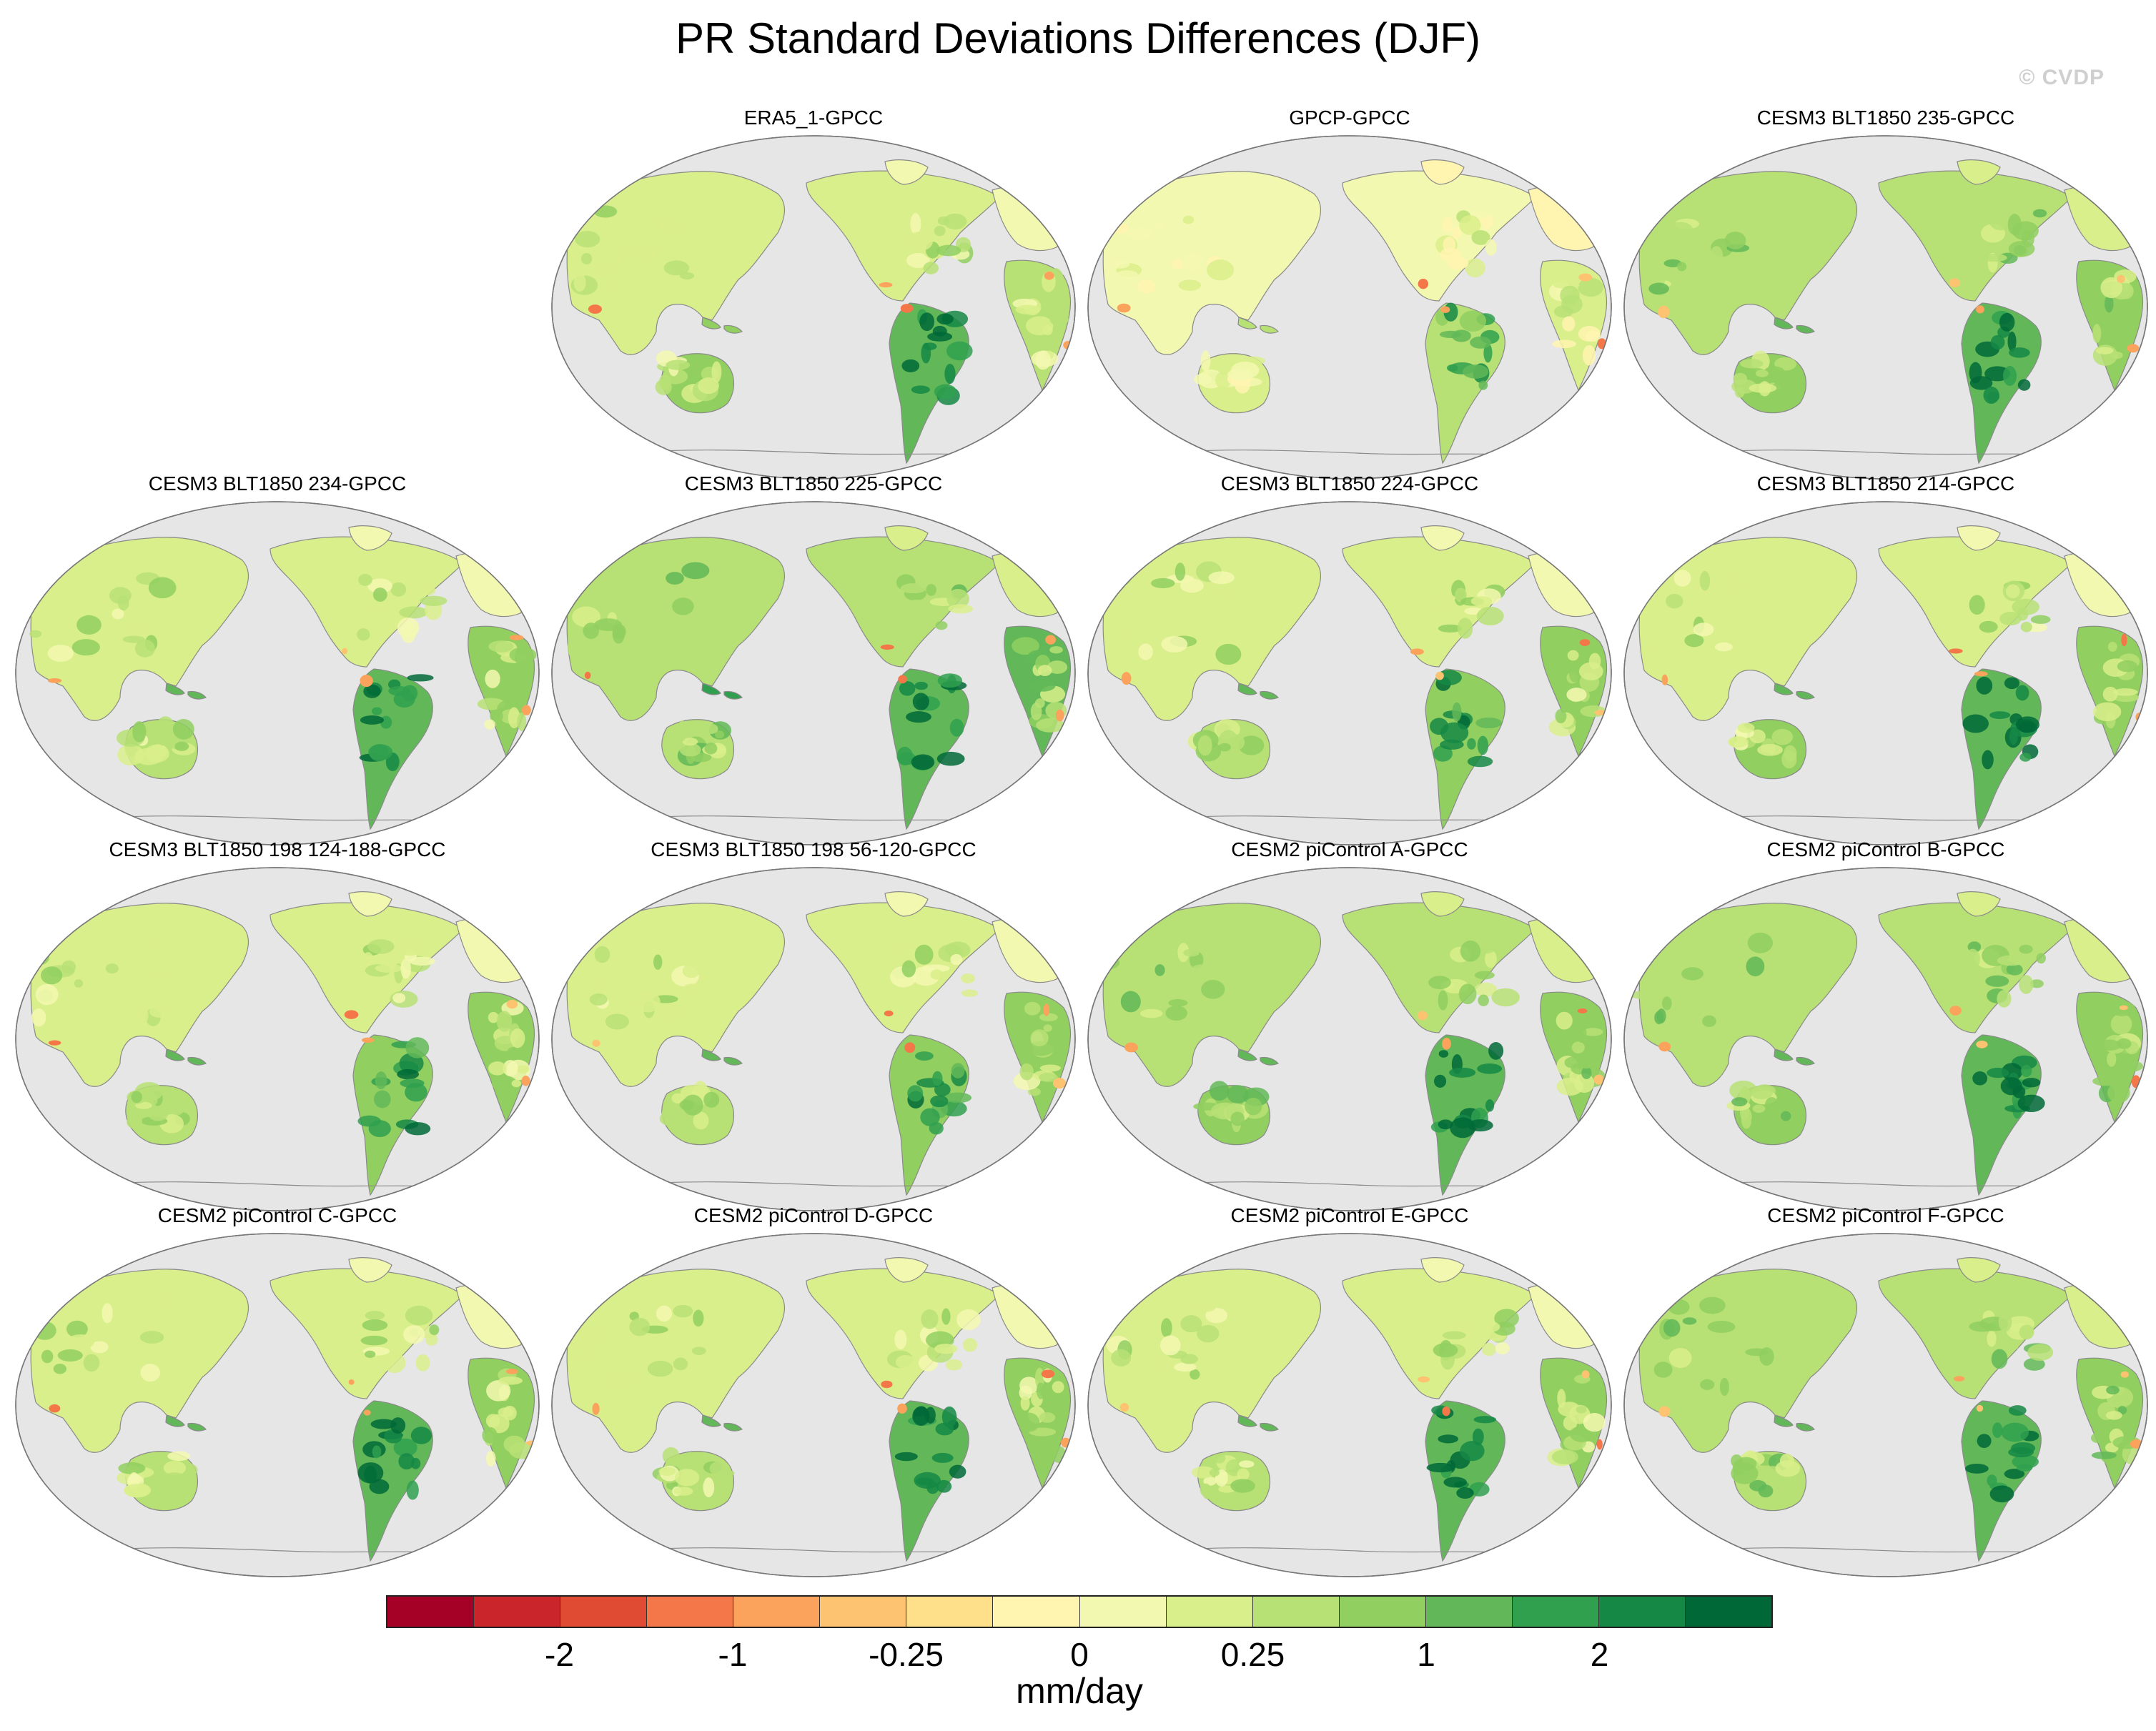 This screenshot has height=1731, width=2156. I want to click on colorbar-box, so click(1036, 1612).